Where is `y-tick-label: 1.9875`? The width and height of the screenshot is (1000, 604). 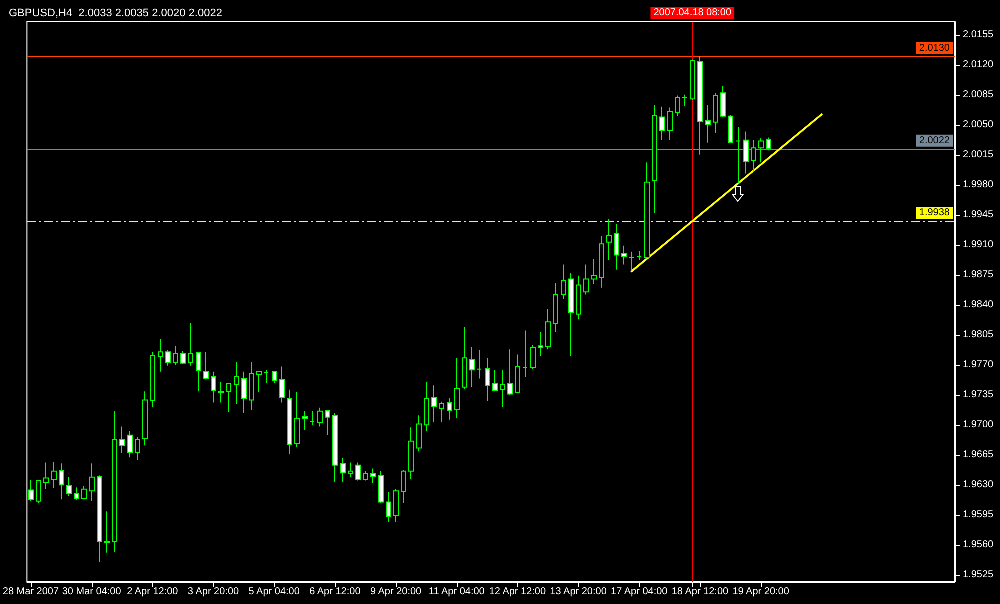
y-tick-label: 1.9875 is located at coordinates (978, 274).